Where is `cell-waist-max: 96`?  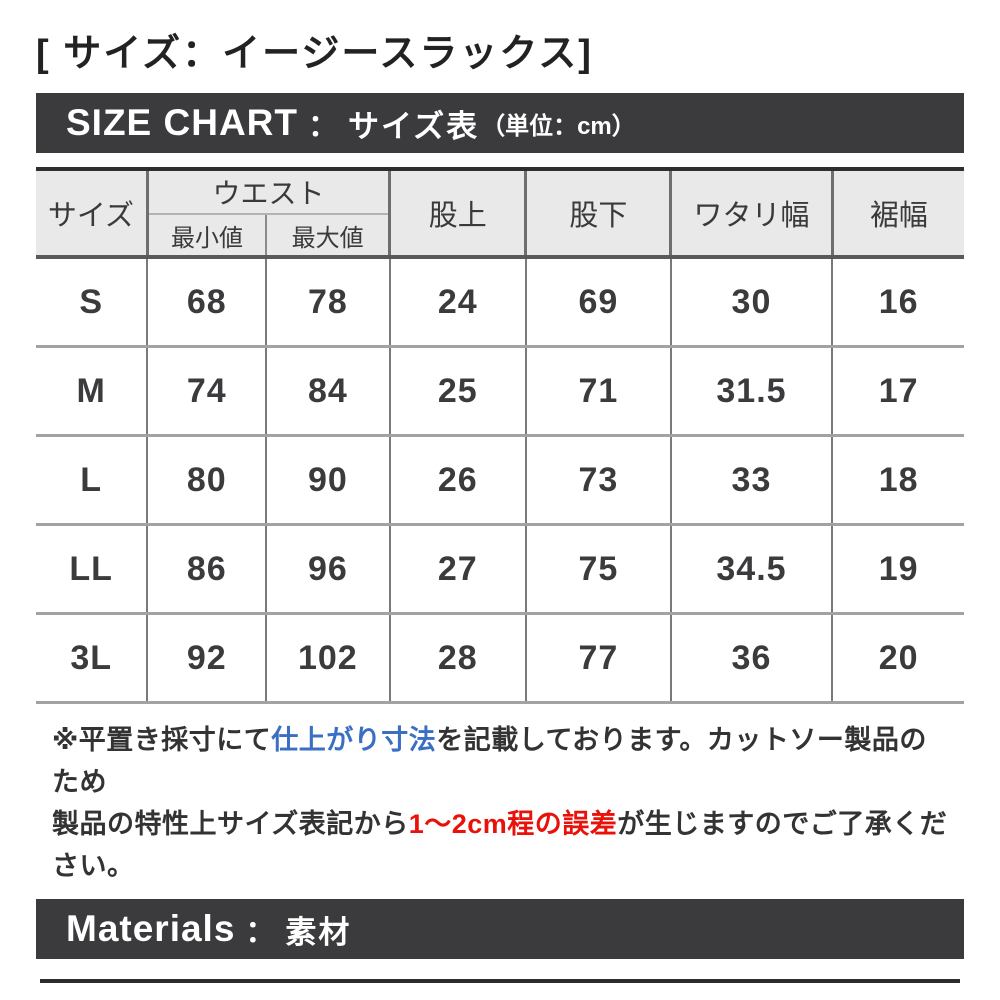
cell-waist-max: 96 is located at coordinates (327, 568).